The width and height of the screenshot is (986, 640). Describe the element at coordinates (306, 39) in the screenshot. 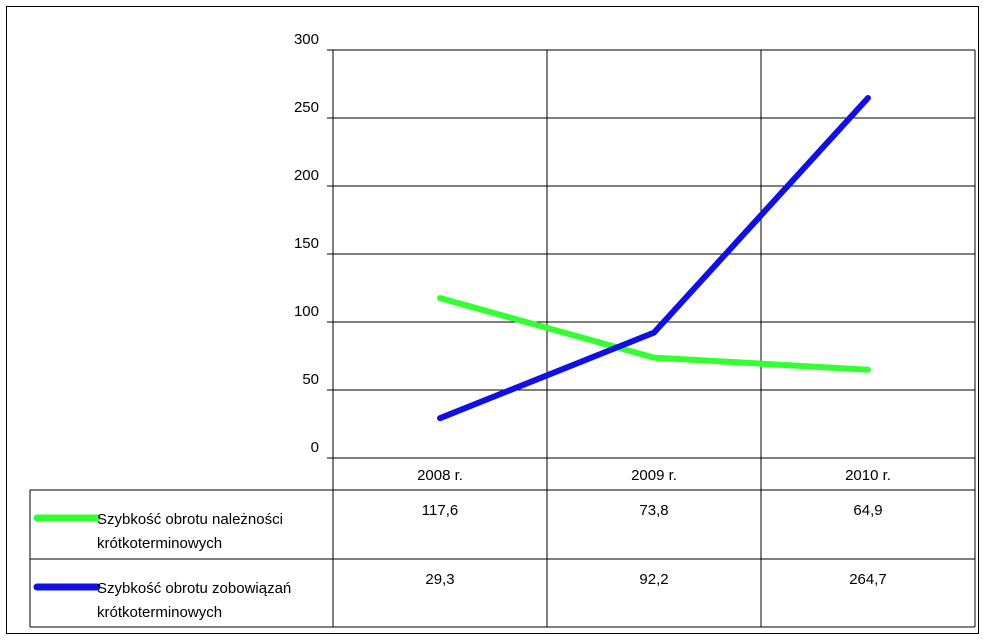

I see `y-tick-label: 300` at that location.